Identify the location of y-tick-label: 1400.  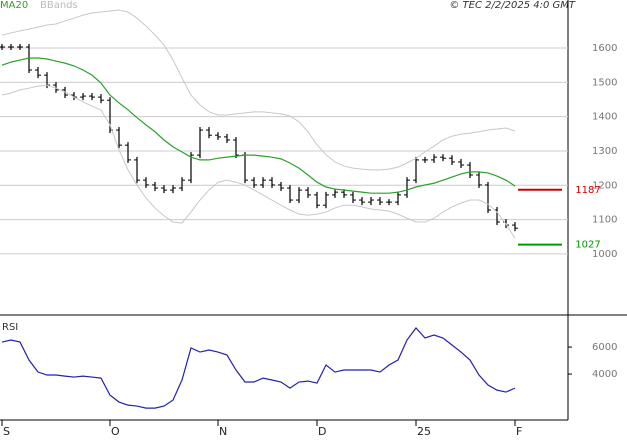
(604, 117).